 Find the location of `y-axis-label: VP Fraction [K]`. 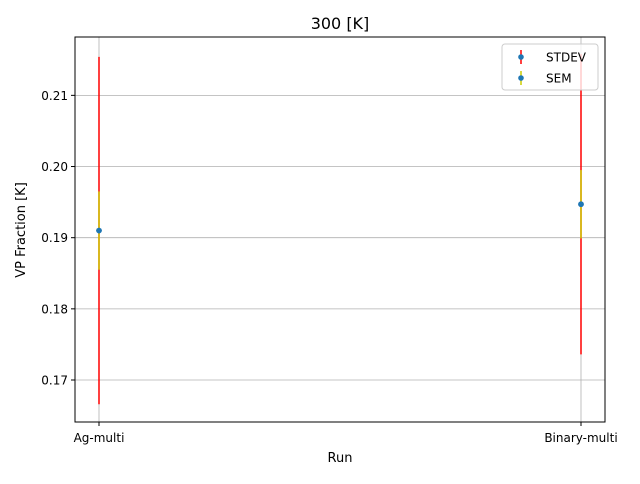

y-axis-label: VP Fraction [K] is located at coordinates (21, 230).